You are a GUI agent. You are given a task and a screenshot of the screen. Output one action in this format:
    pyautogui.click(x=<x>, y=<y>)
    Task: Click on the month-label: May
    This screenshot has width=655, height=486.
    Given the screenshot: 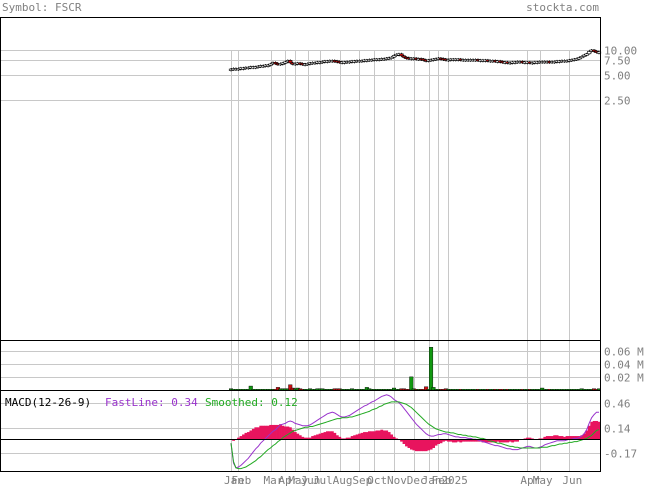 What is the action you would take?
    pyautogui.click(x=298, y=480)
    